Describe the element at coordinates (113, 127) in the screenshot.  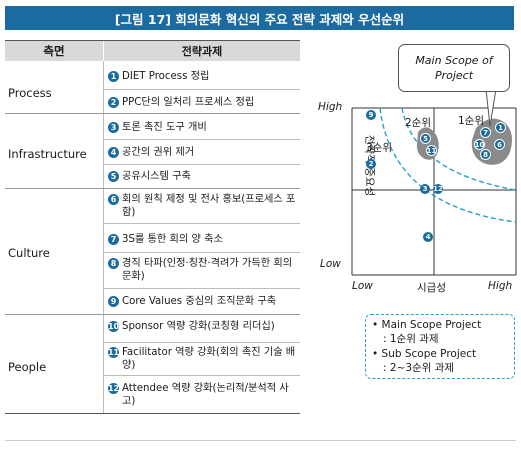
I see `number-badge: 3` at that location.